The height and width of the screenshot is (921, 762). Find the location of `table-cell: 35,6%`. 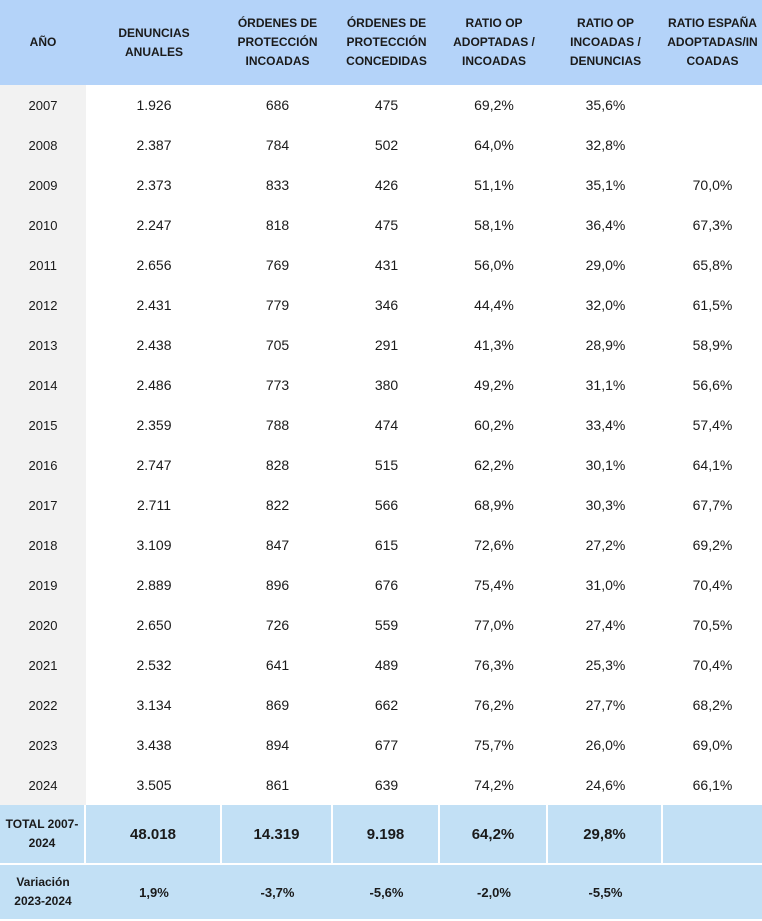

table-cell: 35,6% is located at coordinates (605, 105).